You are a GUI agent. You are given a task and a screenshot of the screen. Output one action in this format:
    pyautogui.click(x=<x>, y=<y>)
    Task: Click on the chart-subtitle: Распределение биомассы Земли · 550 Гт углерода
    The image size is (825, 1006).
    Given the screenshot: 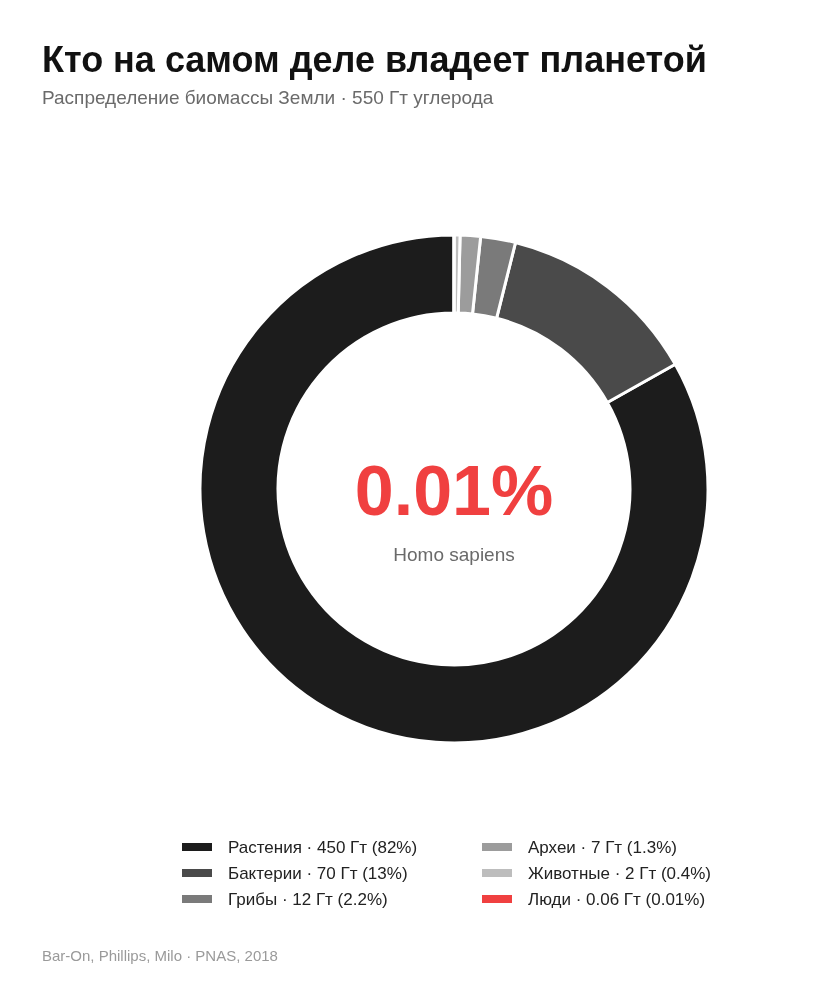 What is the action you would take?
    pyautogui.click(x=268, y=97)
    